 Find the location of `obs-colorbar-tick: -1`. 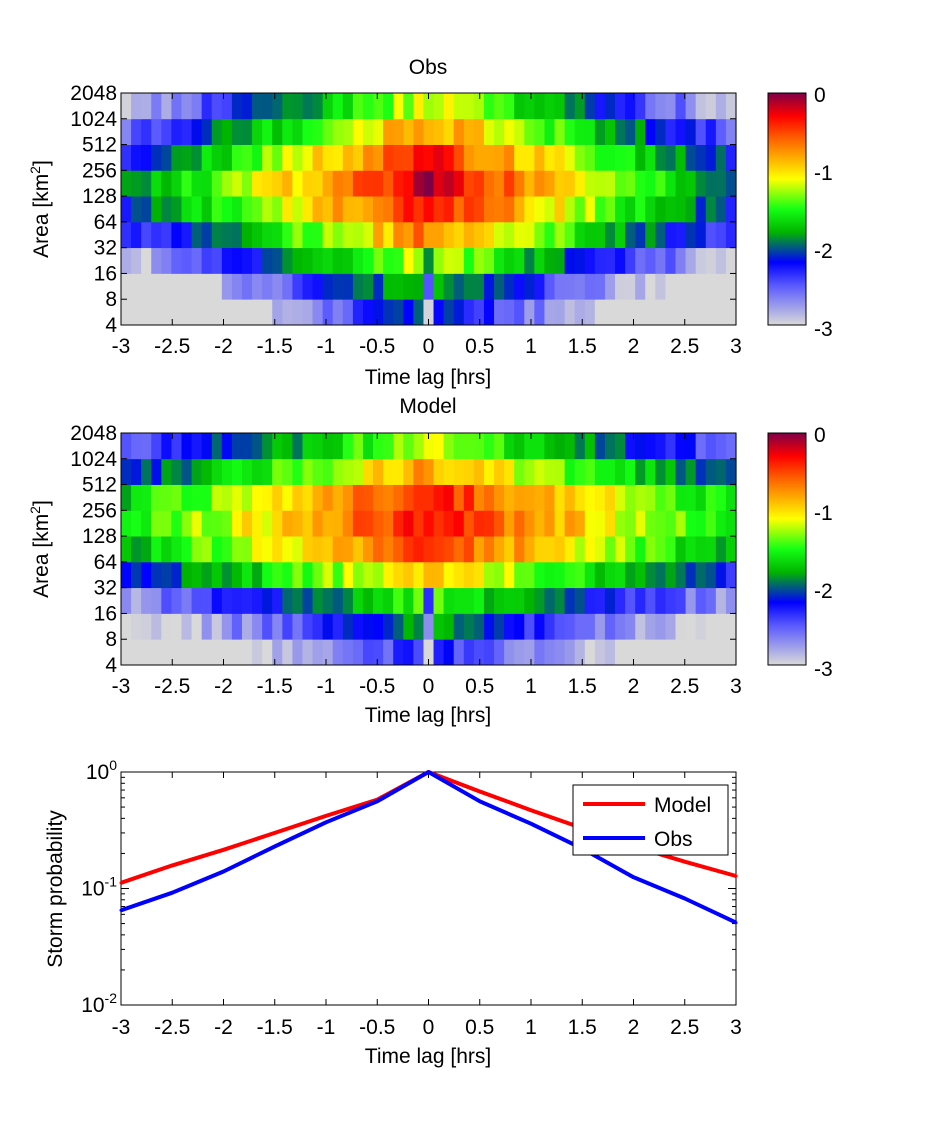

obs-colorbar-tick: -1 is located at coordinates (823, 173).